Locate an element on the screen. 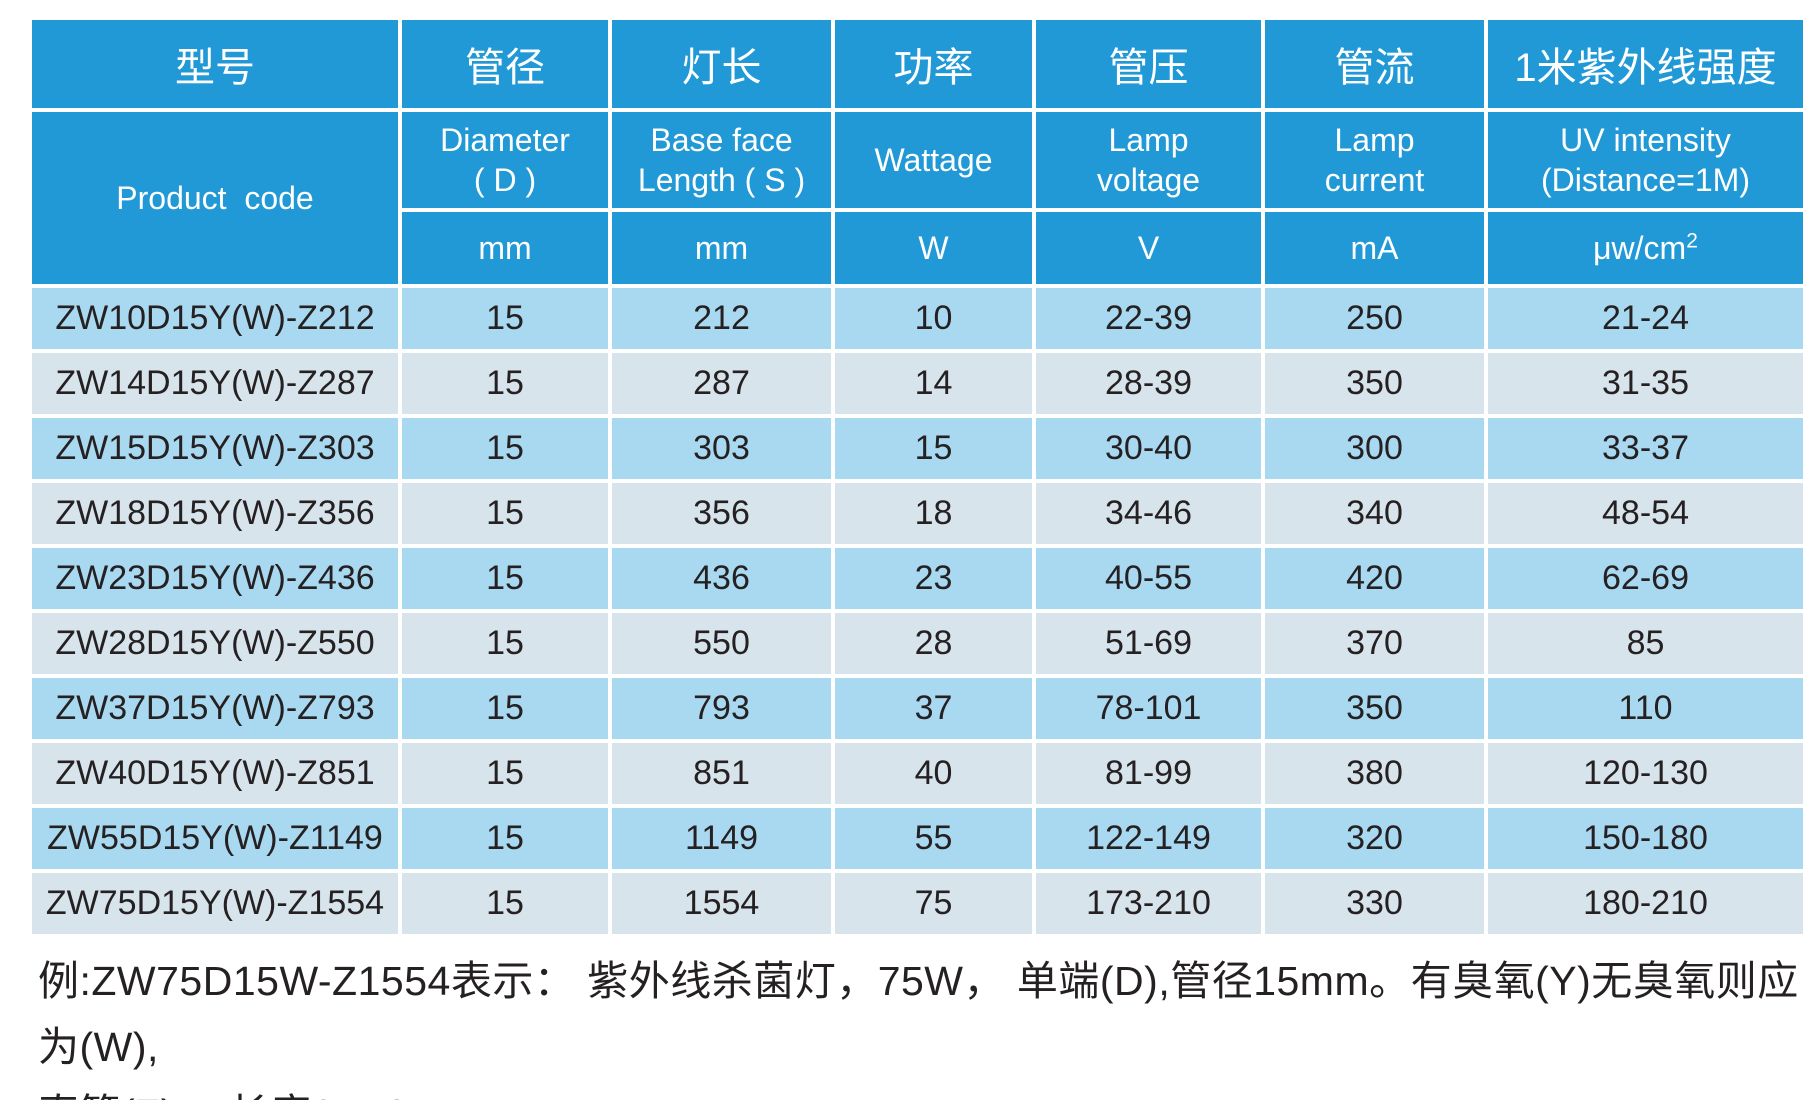 The image size is (1816, 1100). cell-uv: 120-130 is located at coordinates (1645, 773).